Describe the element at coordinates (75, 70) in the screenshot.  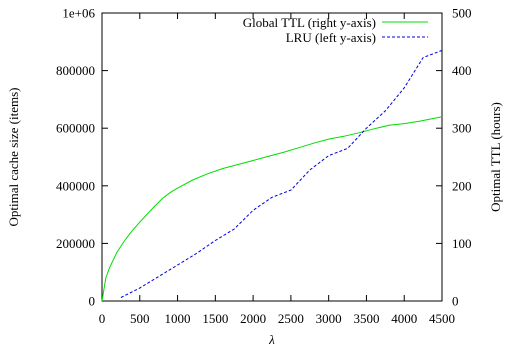
I see `left-y-tick-label: 800000` at that location.